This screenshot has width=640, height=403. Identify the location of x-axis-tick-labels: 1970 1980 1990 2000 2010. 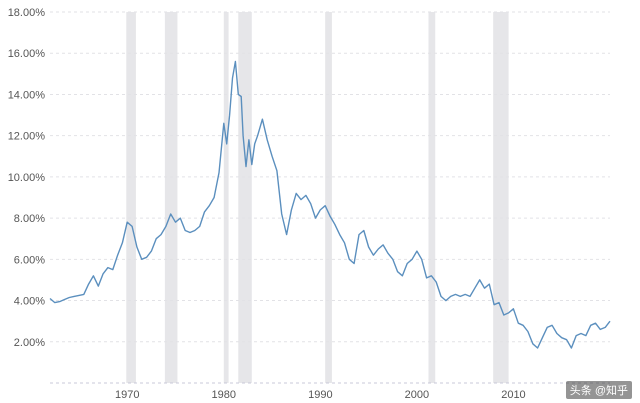
(320, 395).